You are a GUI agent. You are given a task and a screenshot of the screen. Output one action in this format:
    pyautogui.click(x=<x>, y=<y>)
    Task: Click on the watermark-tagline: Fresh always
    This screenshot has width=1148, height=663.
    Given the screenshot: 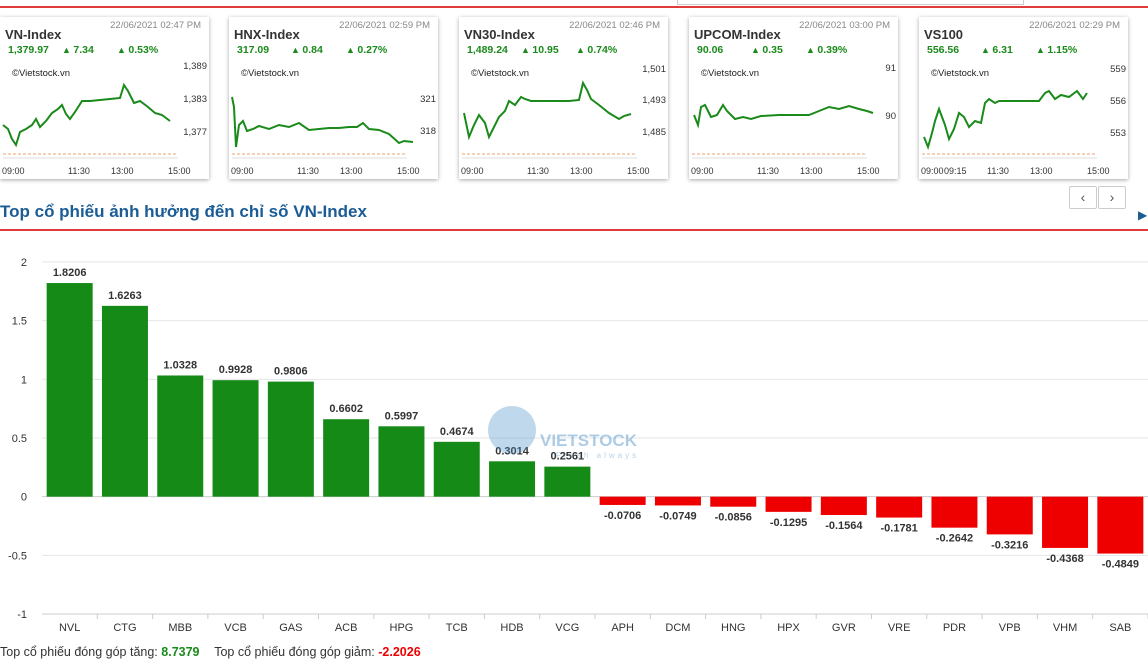 What is the action you would take?
    pyautogui.click(x=597, y=455)
    